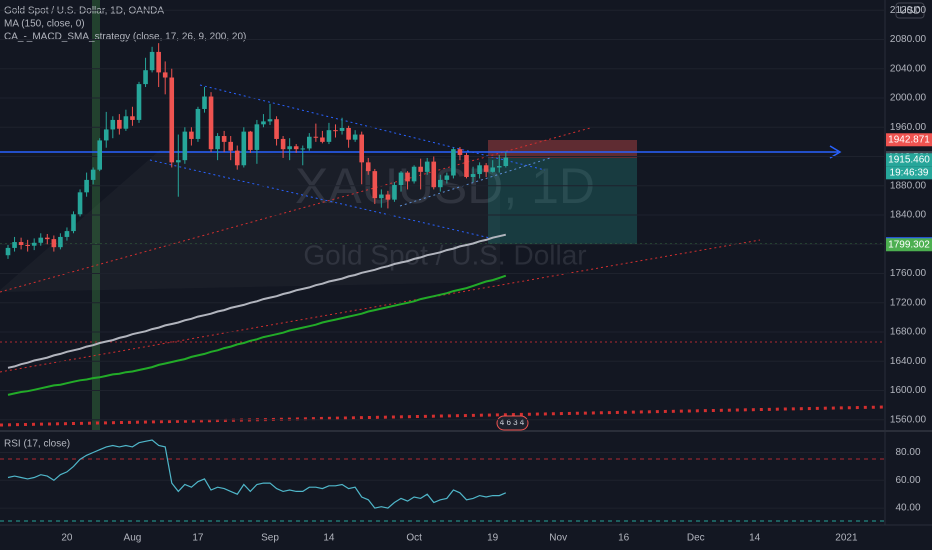  What do you see at coordinates (907, 480) in the screenshot?
I see `y-tick-label: 60.00` at bounding box center [907, 480].